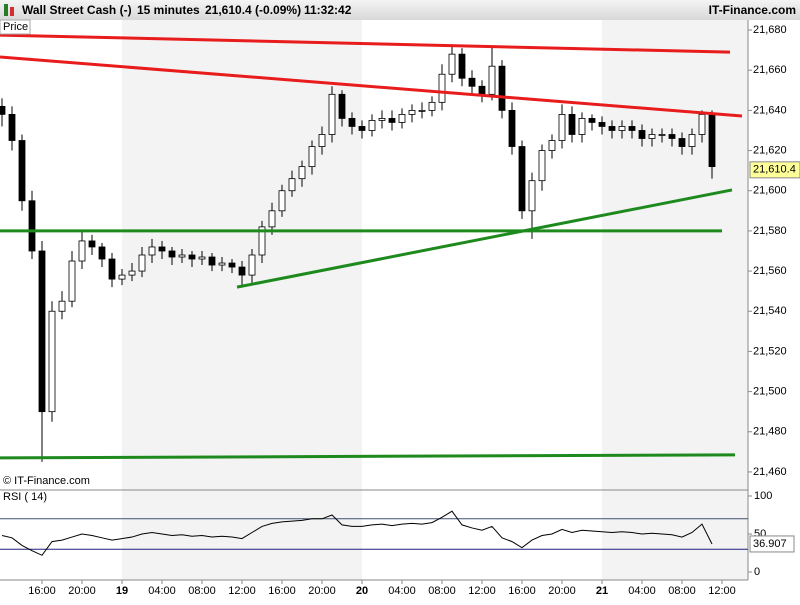 The width and height of the screenshot is (800, 605). What do you see at coordinates (770, 351) in the screenshot?
I see `y-tick-label: 21,520` at bounding box center [770, 351].